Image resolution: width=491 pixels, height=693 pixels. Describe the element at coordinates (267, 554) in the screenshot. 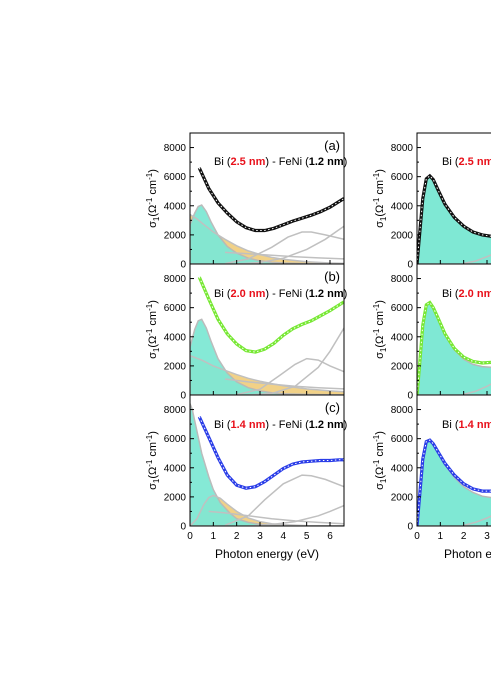

I see `x-axis-label-left: Photon energy (eV)` at that location.